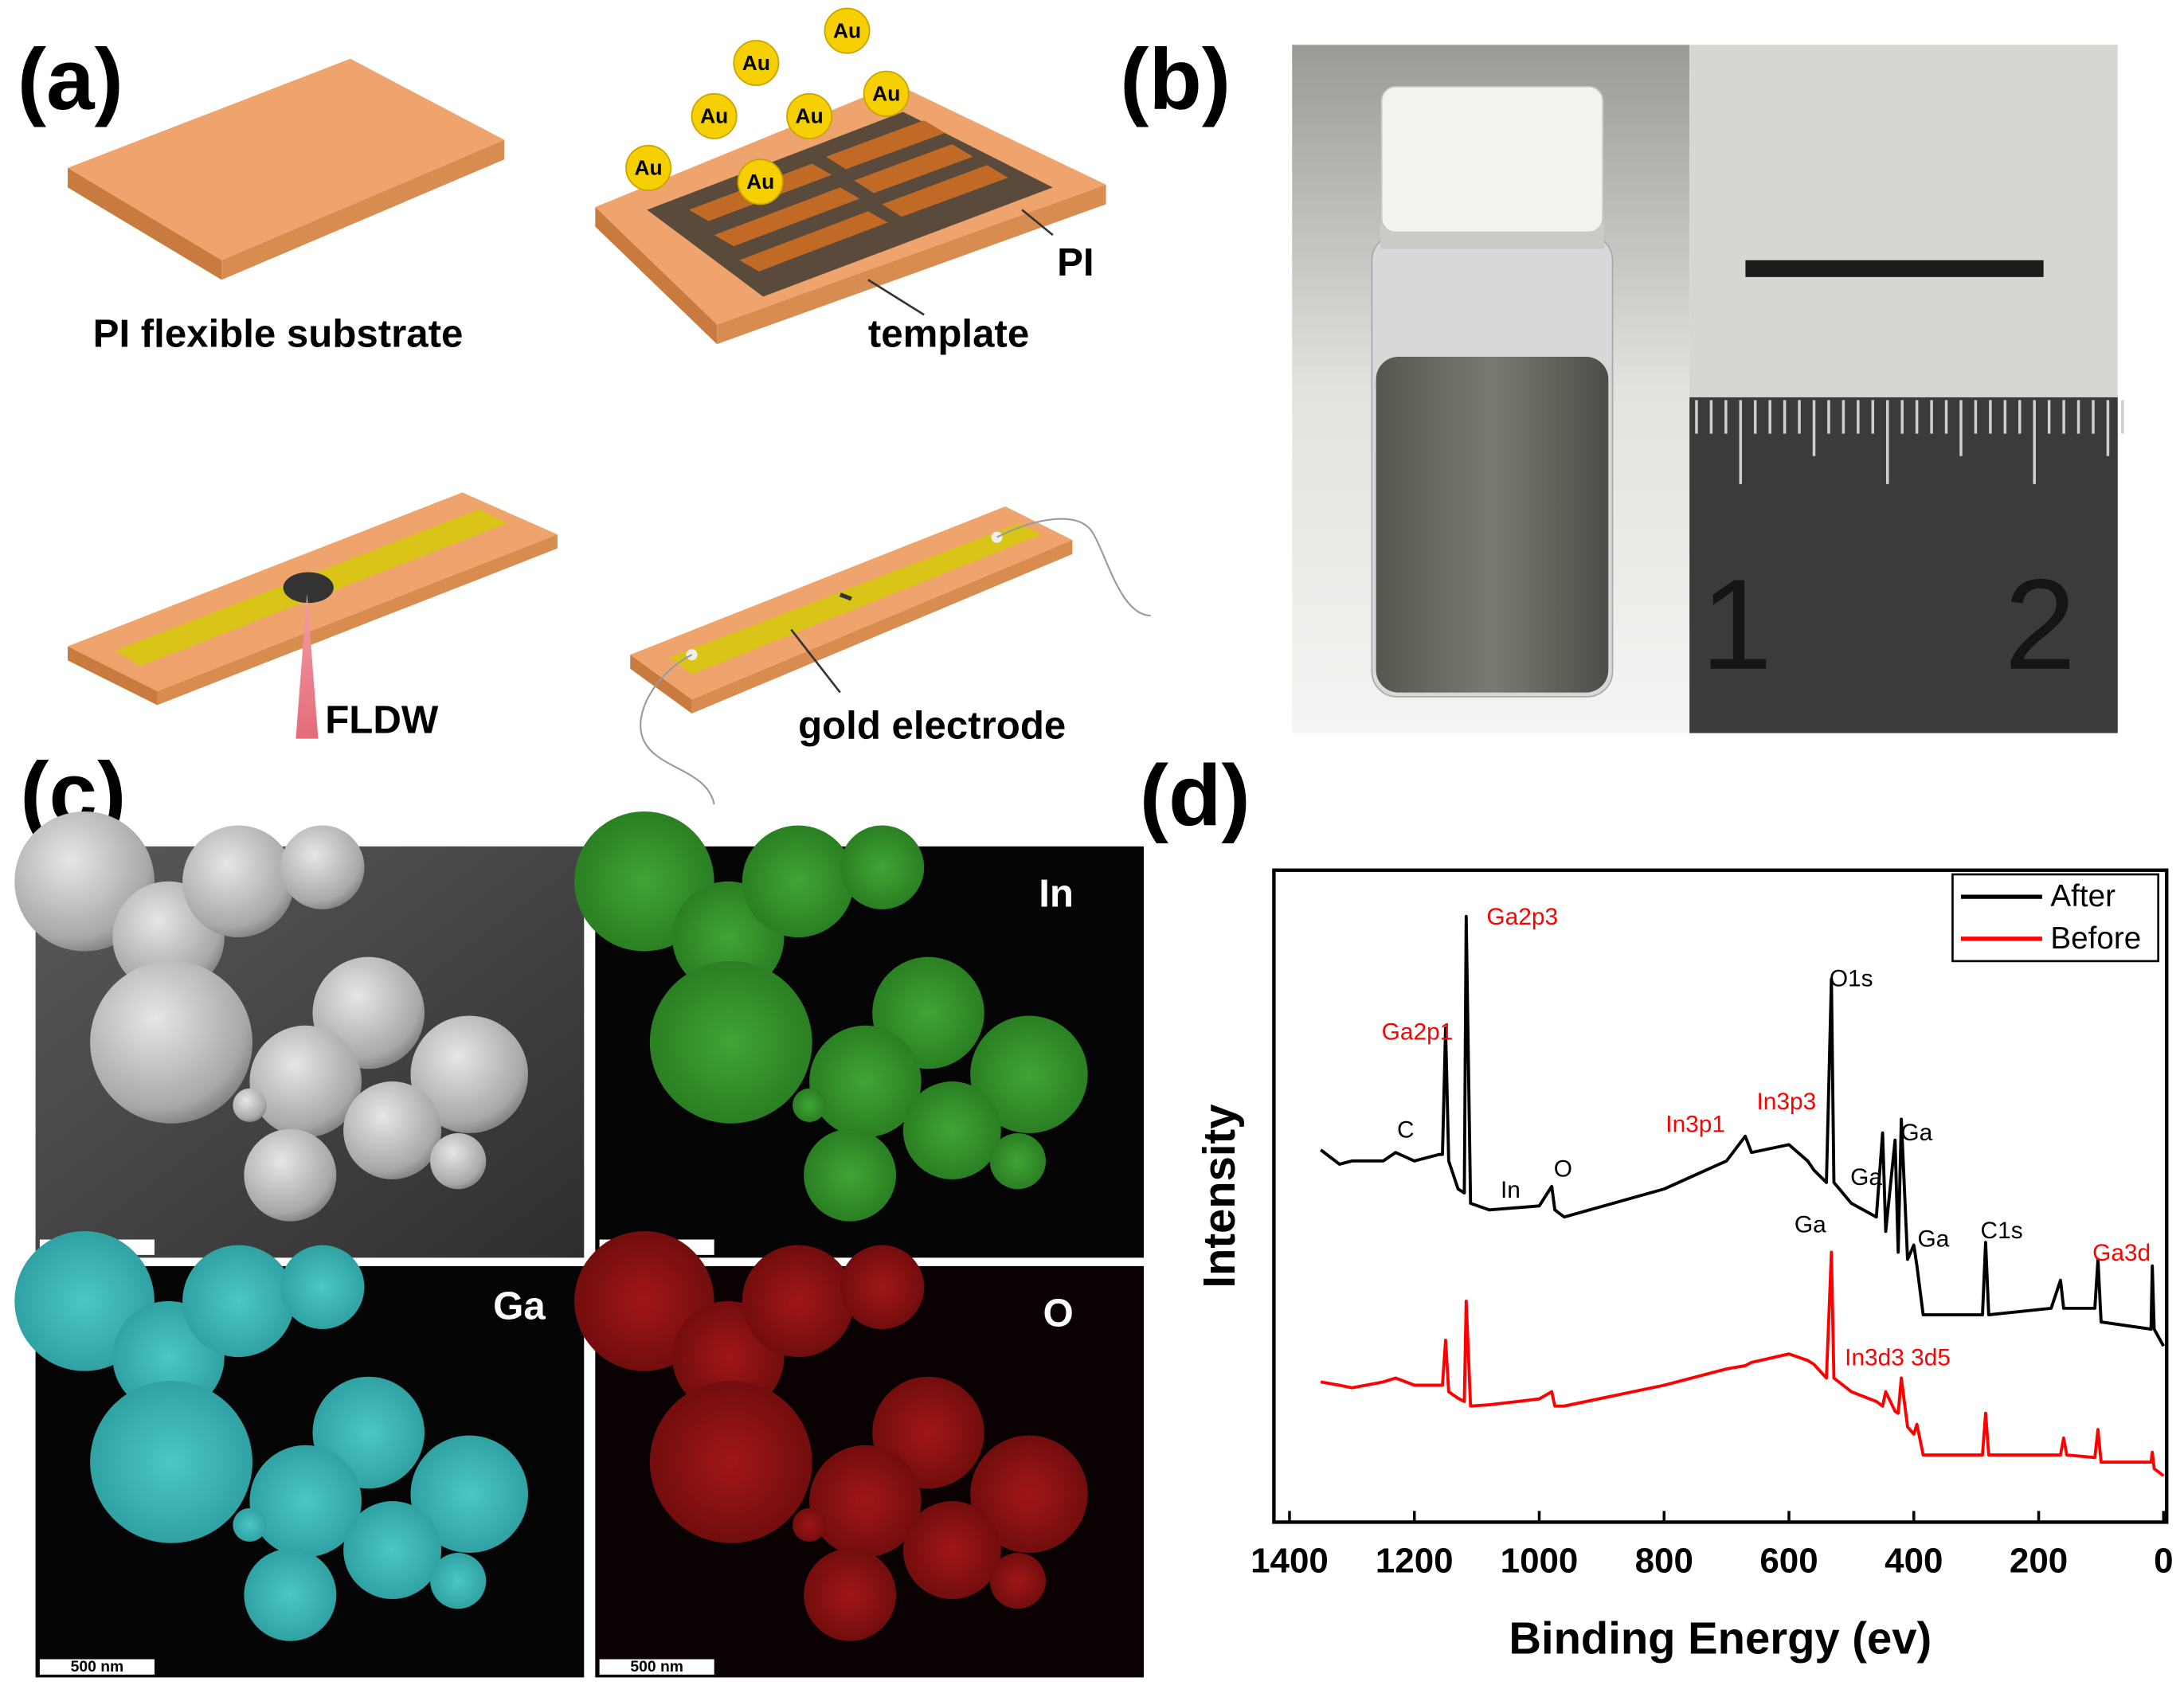 This screenshot has width=2184, height=1697. I want to click on panel-label: (d), so click(1195, 796).